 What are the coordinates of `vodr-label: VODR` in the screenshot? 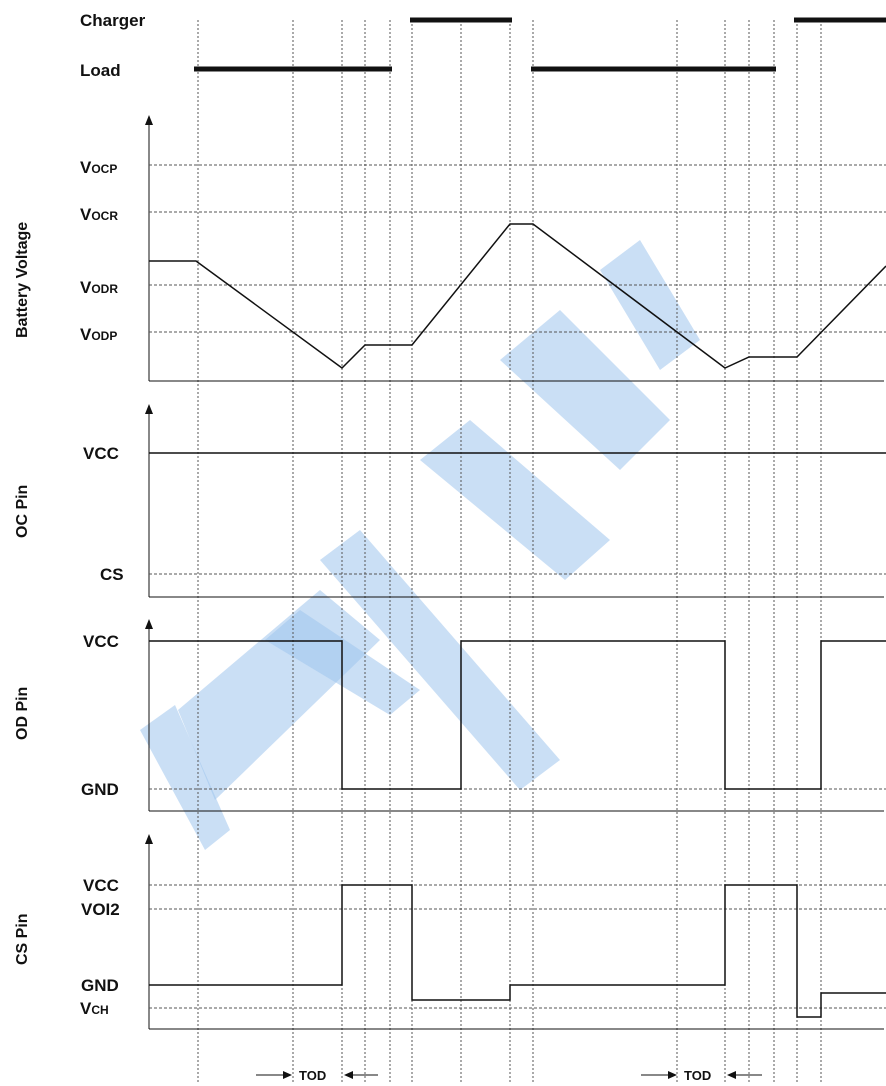 It's located at (99, 287).